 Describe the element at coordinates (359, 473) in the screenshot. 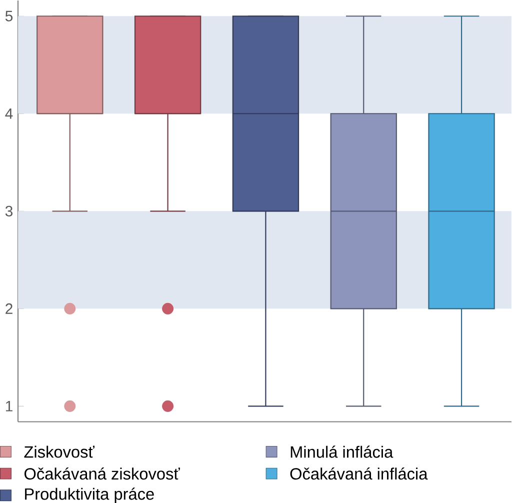

I see `legend-label: Očakávaná inflácia` at that location.